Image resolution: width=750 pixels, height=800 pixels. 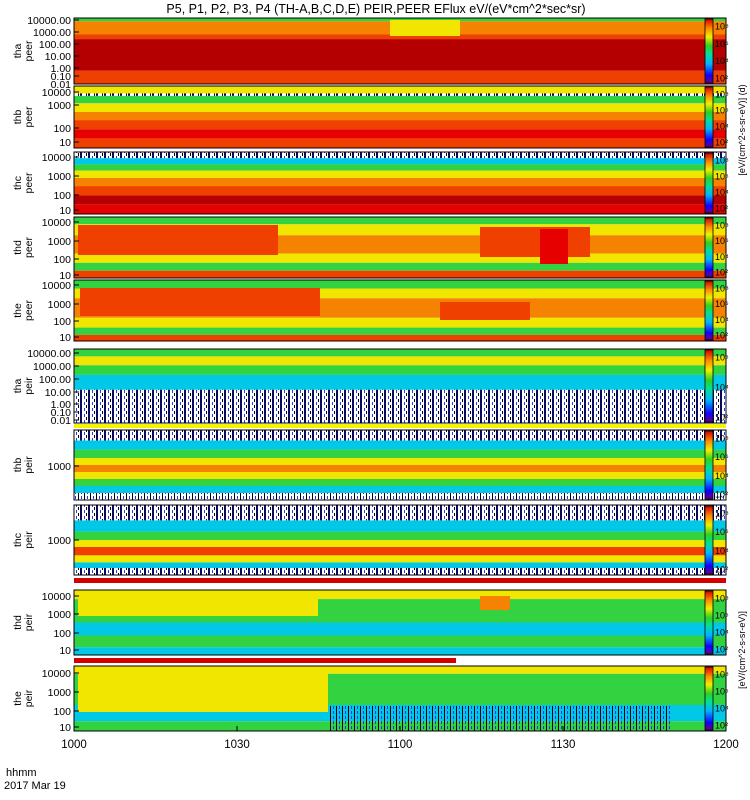 I want to click on y-tick-label: 100.00, so click(x=55, y=380).